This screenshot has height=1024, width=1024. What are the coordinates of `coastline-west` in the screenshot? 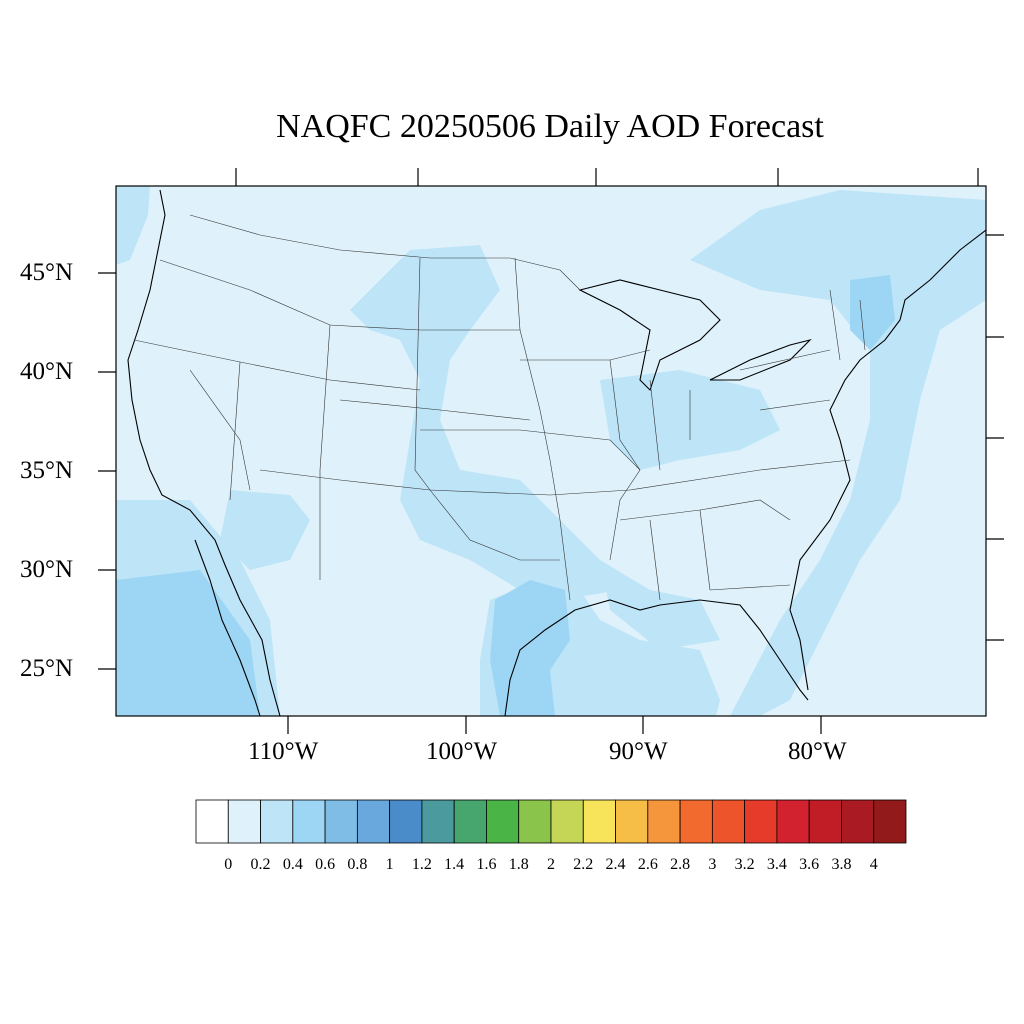 It's located at (204, 452).